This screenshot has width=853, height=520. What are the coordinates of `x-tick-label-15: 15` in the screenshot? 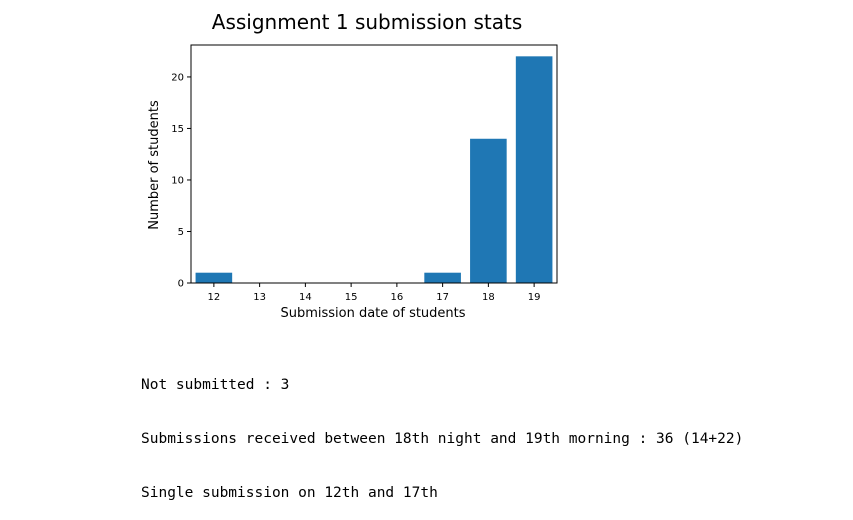 It's located at (351, 297).